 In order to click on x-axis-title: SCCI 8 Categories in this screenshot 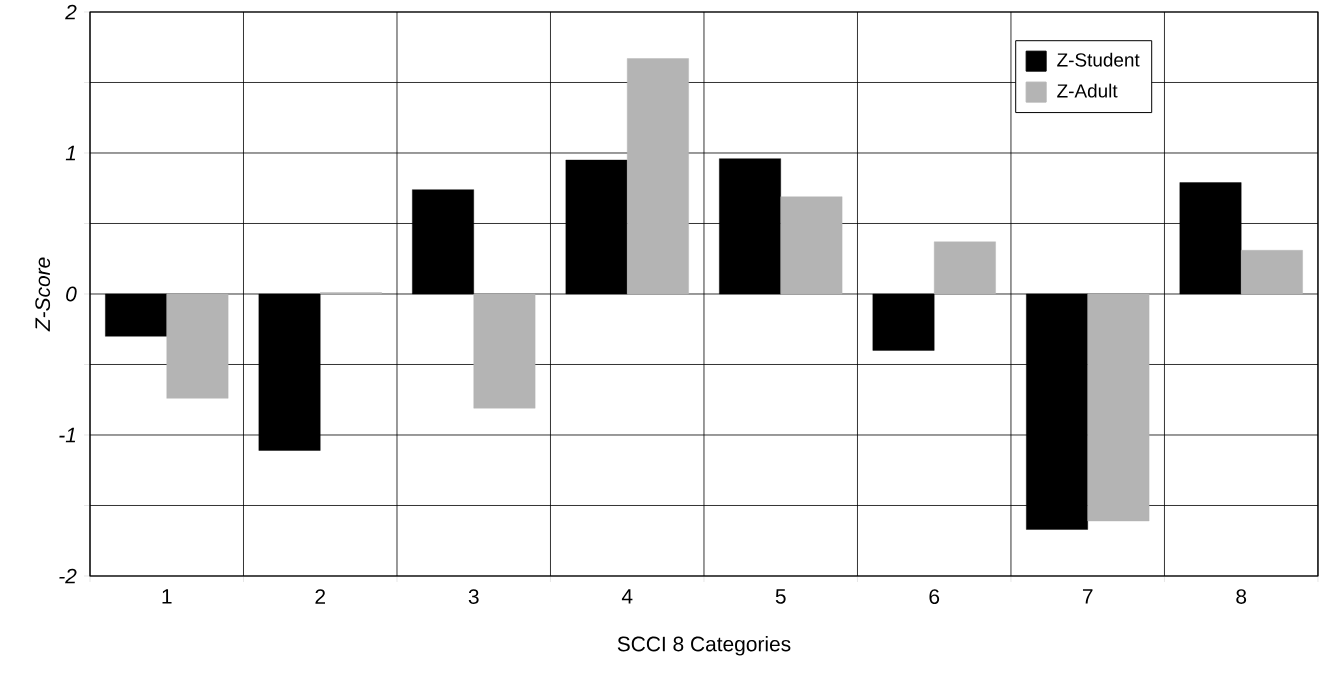, I will do `click(704, 646)`.